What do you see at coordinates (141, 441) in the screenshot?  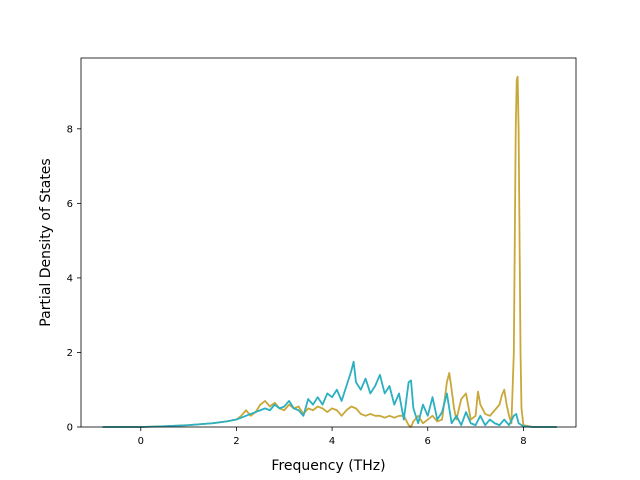 I see `x-tick-label: 0` at bounding box center [141, 441].